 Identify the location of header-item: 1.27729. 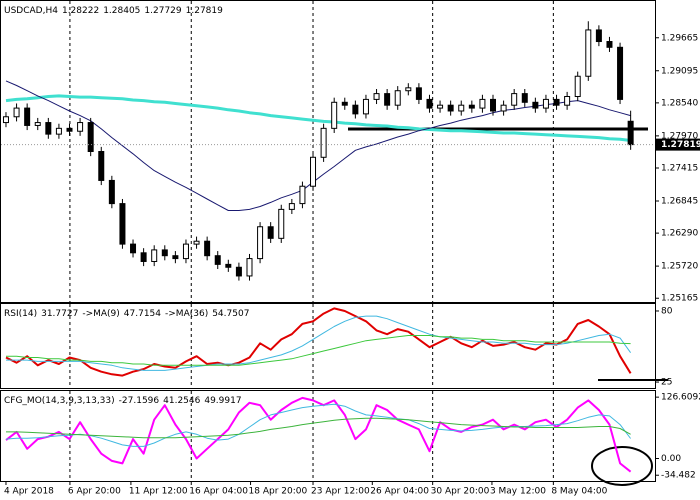
(162, 11).